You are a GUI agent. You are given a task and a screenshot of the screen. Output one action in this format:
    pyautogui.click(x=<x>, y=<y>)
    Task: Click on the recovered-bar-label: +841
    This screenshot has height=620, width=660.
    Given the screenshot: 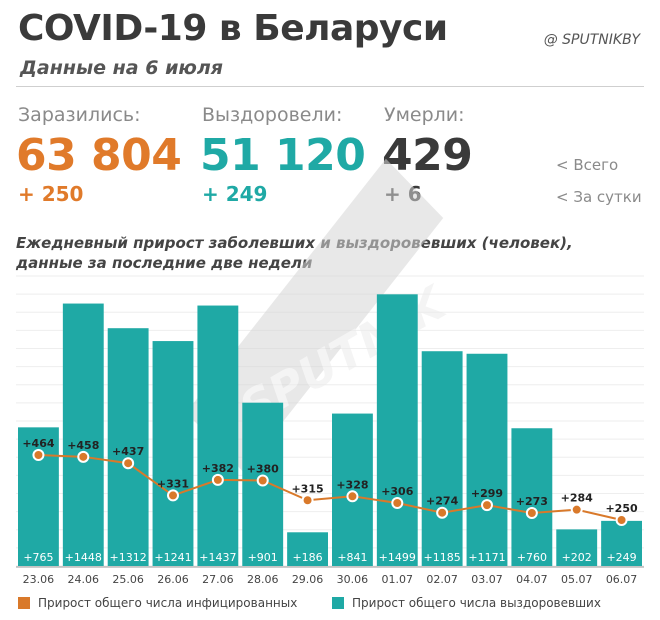 What is the action you would take?
    pyautogui.click(x=352, y=557)
    